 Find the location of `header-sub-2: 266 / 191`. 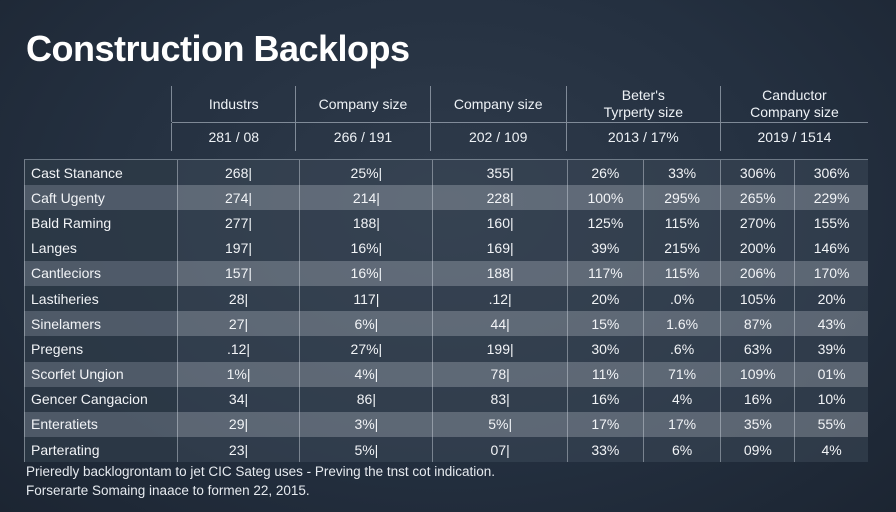

header-sub-2: 266 / 191 is located at coordinates (362, 137).